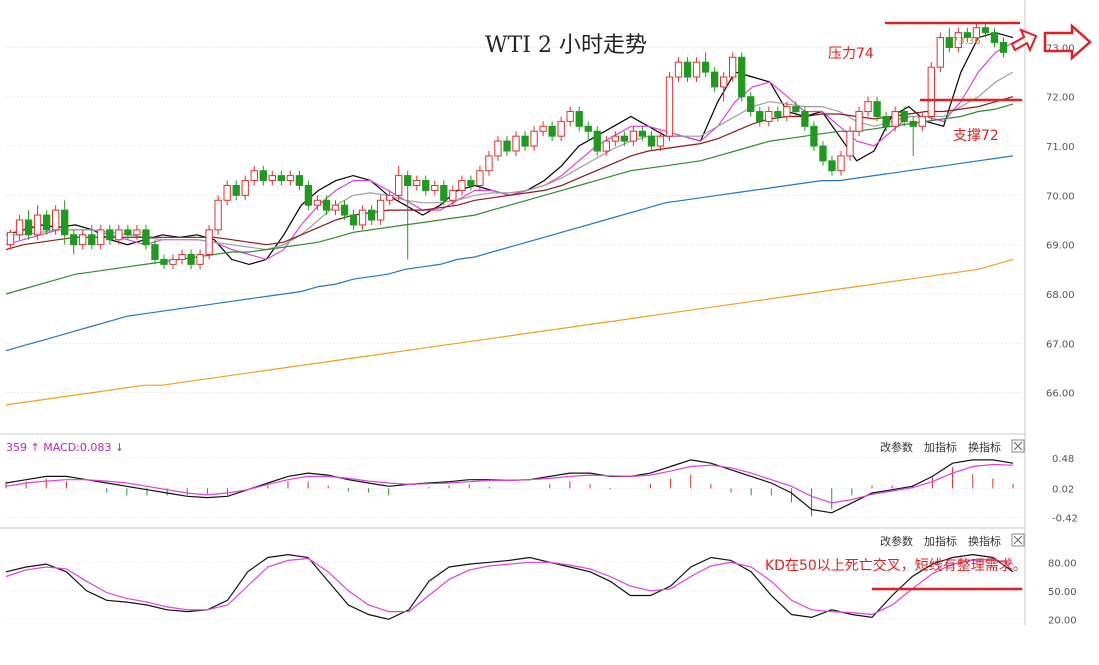 This screenshot has height=665, width=1099. What do you see at coordinates (1060, 344) in the screenshot?
I see `price-tick-label: 67.00` at bounding box center [1060, 344].